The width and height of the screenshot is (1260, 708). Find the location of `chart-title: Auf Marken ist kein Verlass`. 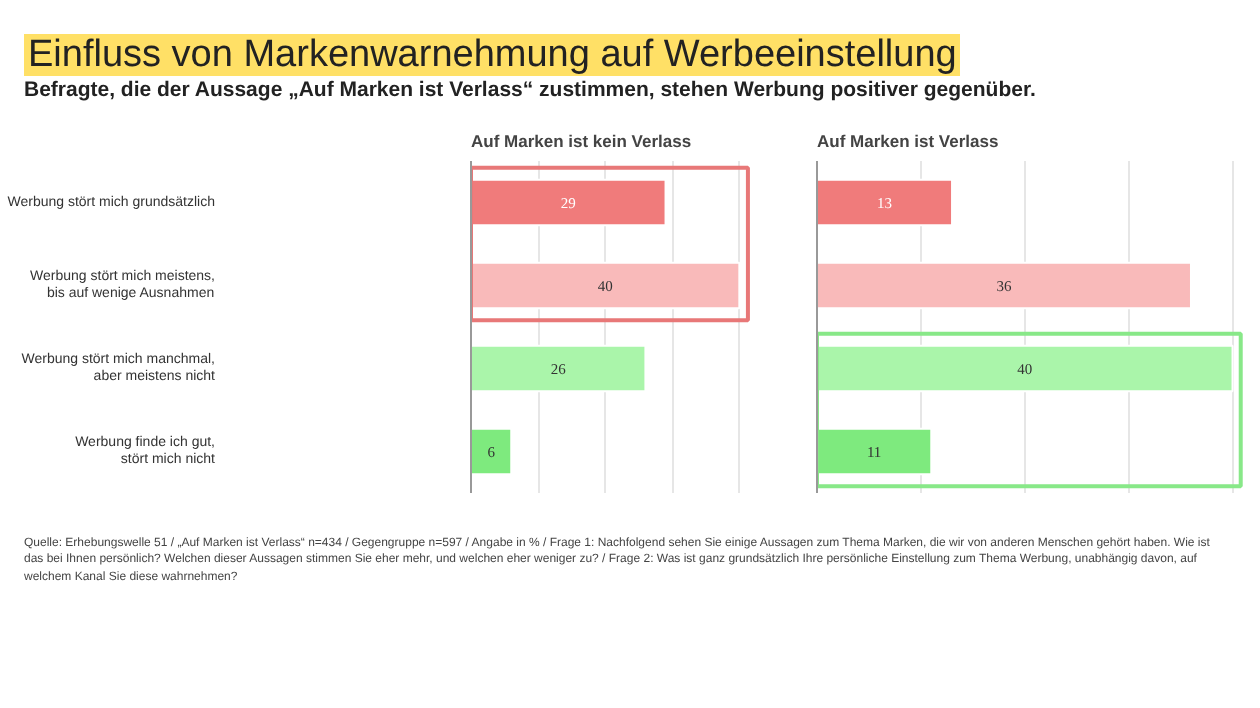

chart-title: Auf Marken ist kein Verlass is located at coordinates (581, 141).